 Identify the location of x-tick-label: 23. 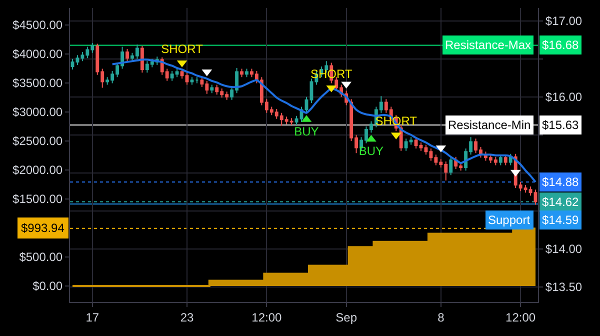
(187, 317).